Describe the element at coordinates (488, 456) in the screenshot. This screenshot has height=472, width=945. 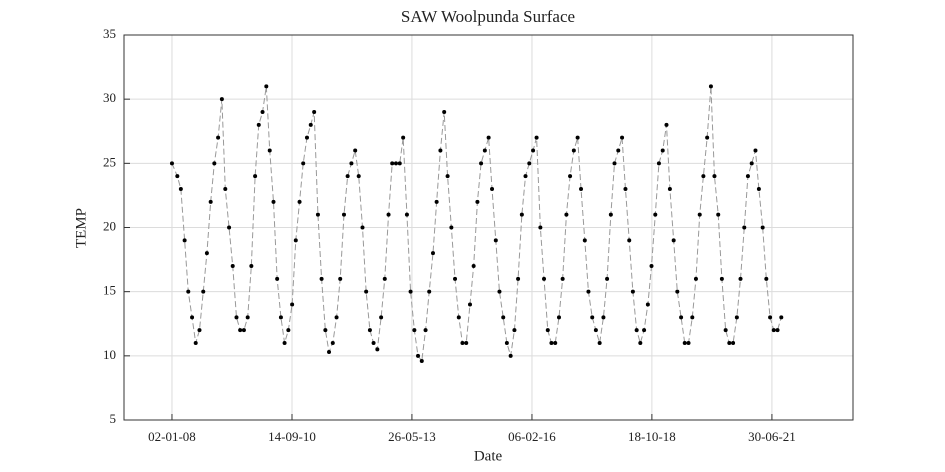
I see `x-axis-label: Date` at that location.